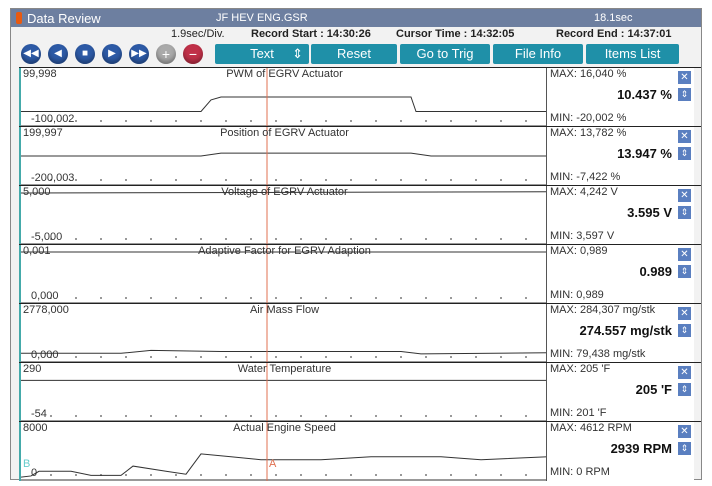  I want to click on current-value: 2939 RPM, so click(641, 448).